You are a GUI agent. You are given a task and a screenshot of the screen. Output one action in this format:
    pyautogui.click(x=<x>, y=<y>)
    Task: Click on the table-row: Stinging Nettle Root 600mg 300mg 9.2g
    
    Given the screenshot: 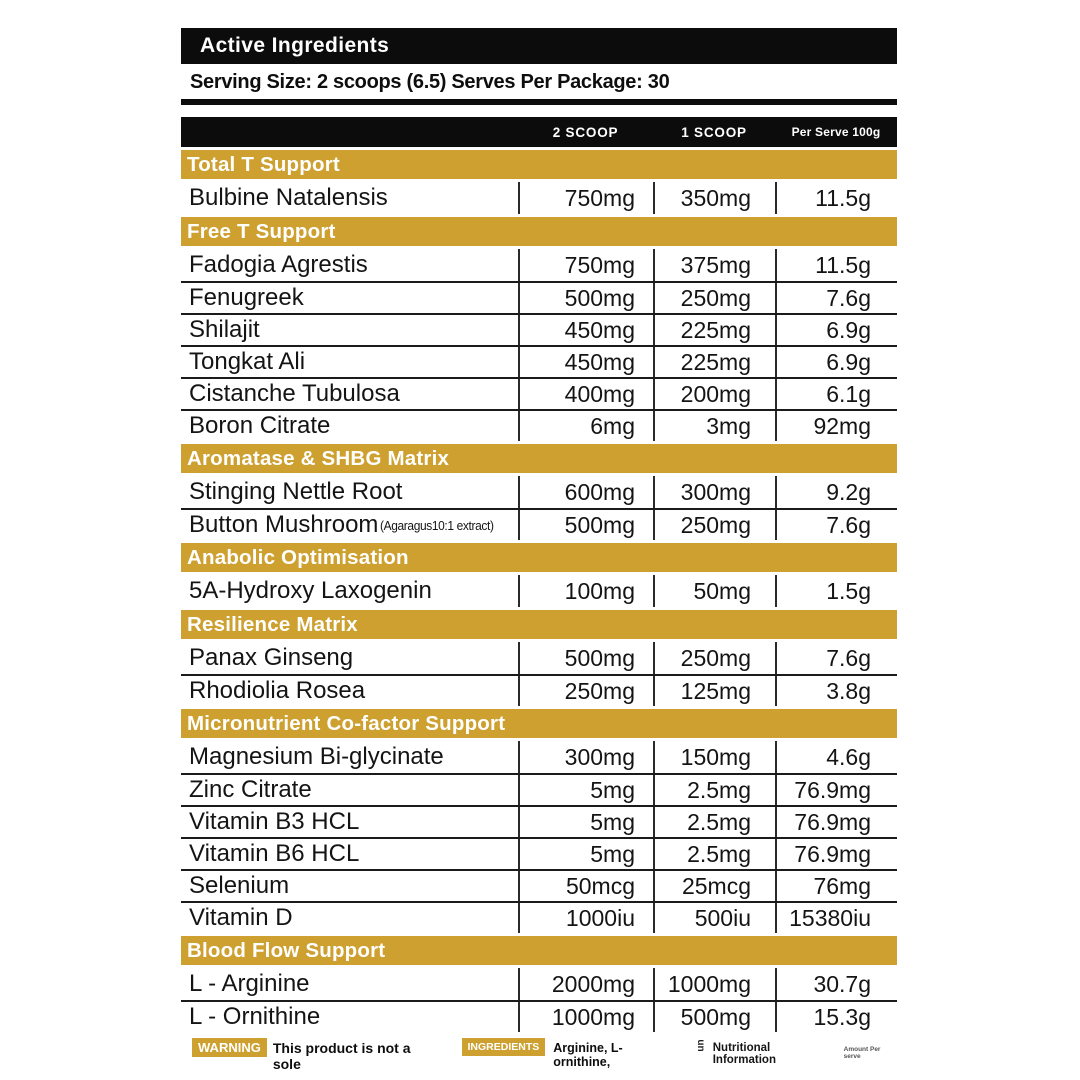 What is the action you would take?
    pyautogui.click(x=539, y=492)
    